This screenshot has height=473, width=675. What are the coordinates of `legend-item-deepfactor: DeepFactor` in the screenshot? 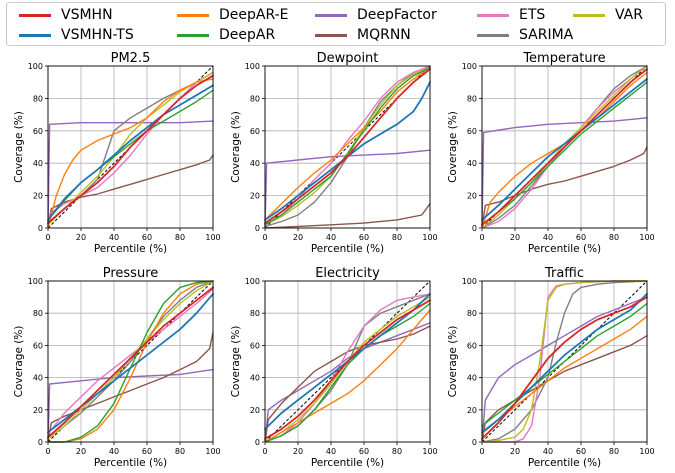 It's located at (376, 15).